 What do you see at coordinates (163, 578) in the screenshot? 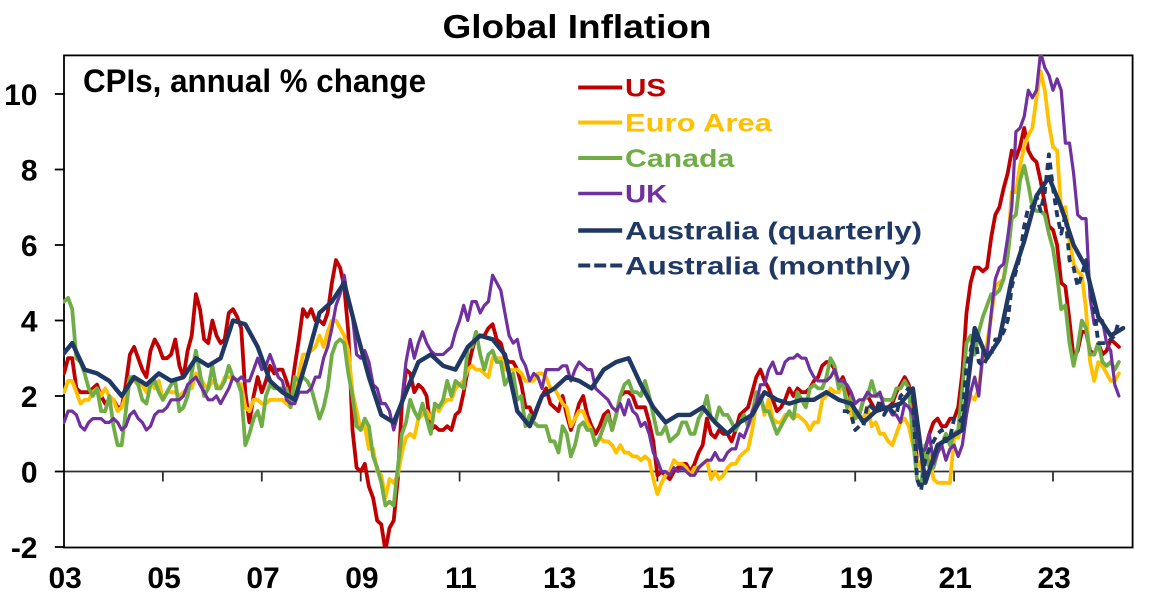
I see `svg-text: 05` at bounding box center [163, 578].